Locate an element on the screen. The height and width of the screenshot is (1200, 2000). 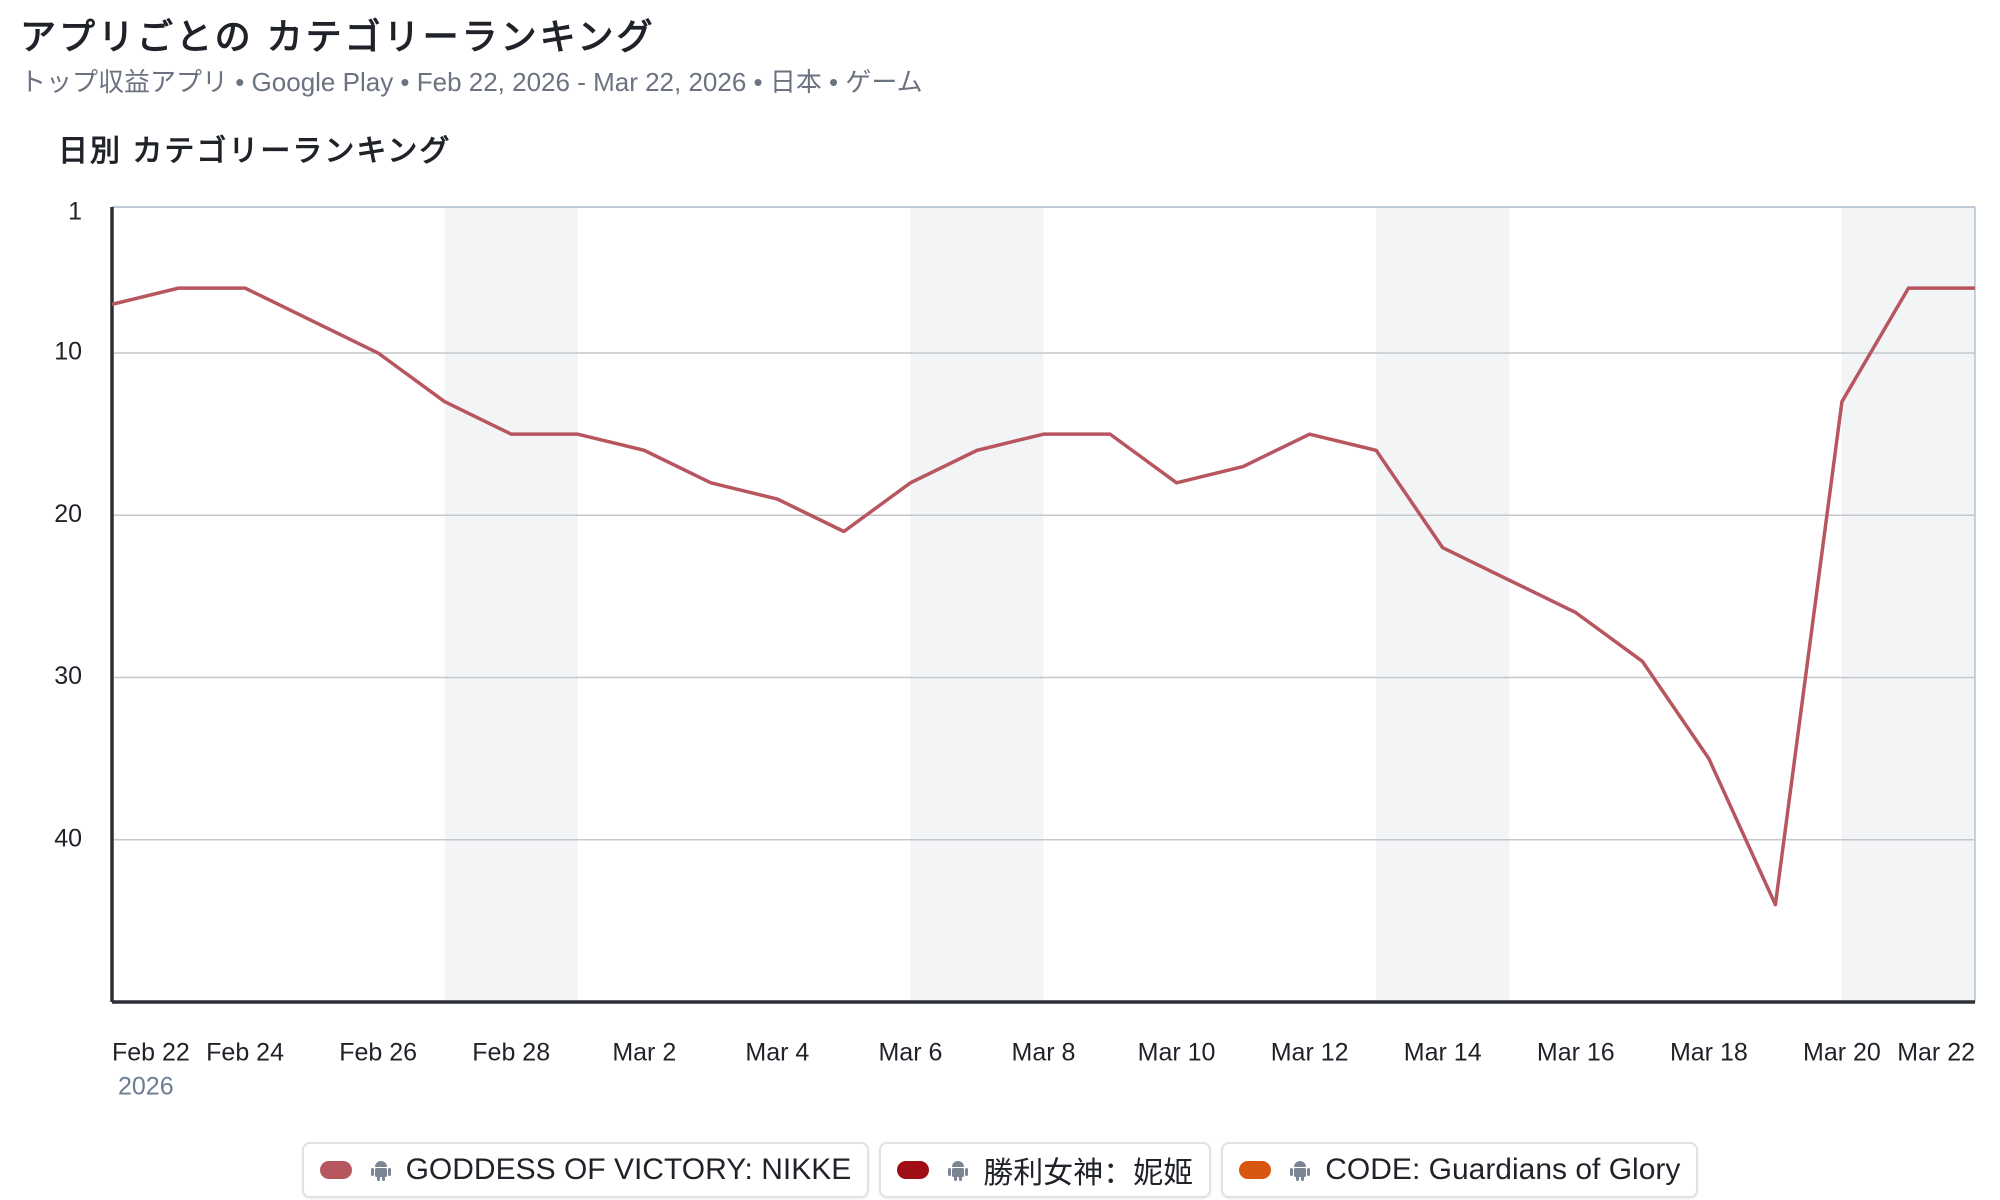
legend-label: 勝利女神：妮姬 is located at coordinates (1088, 1173).